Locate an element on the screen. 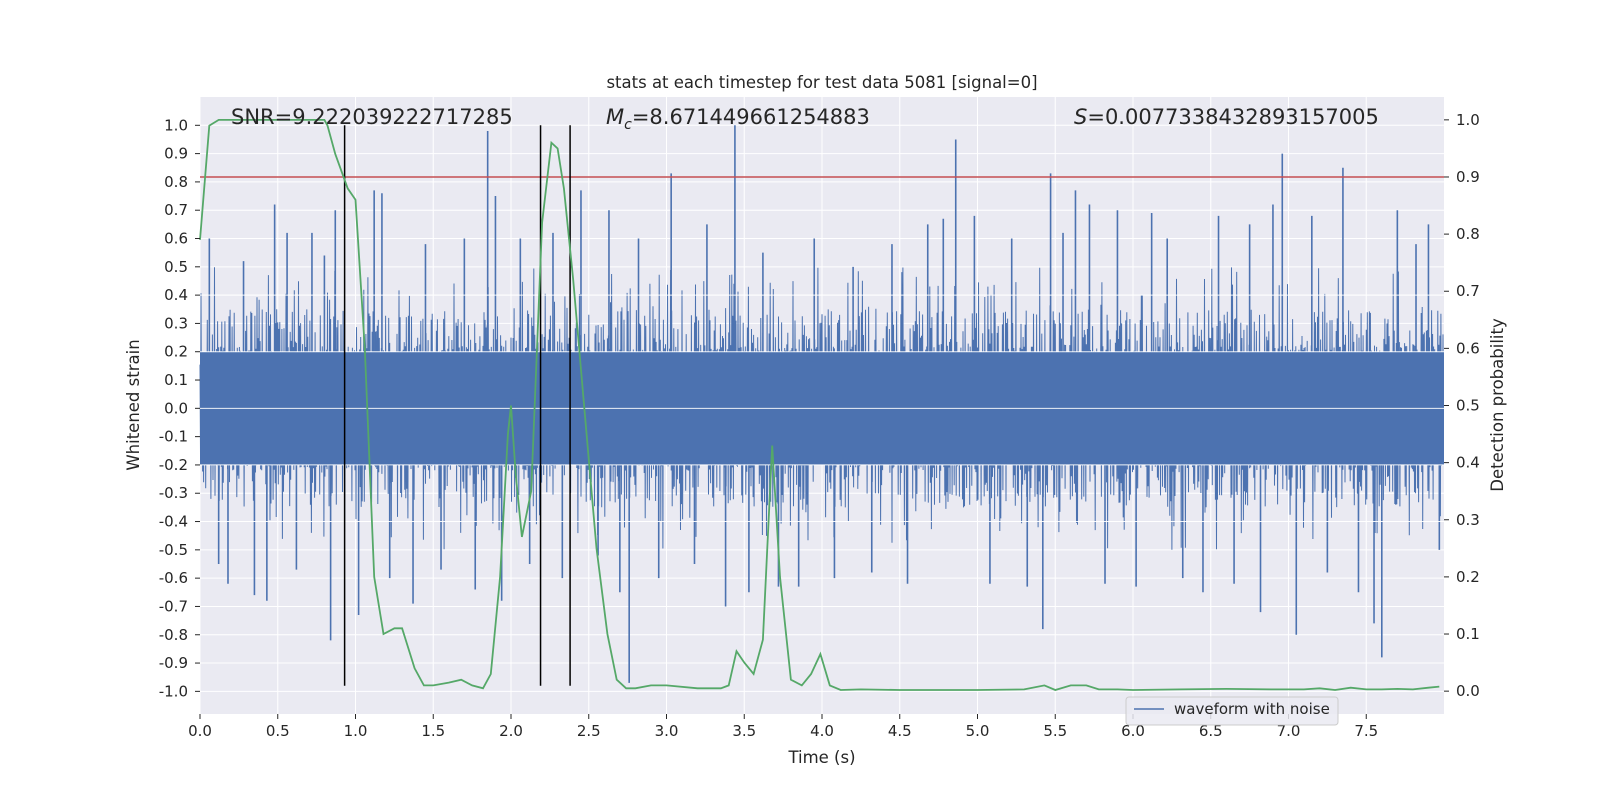 The width and height of the screenshot is (1600, 800). chirp-mass-subscript: c is located at coordinates (628, 125).